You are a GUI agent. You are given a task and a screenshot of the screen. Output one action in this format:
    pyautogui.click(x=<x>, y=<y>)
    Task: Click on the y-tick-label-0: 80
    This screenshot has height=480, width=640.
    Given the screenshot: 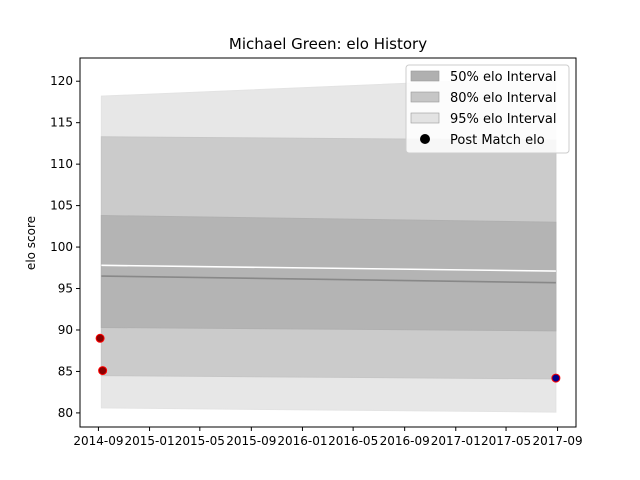 What is the action you would take?
    pyautogui.click(x=65, y=413)
    